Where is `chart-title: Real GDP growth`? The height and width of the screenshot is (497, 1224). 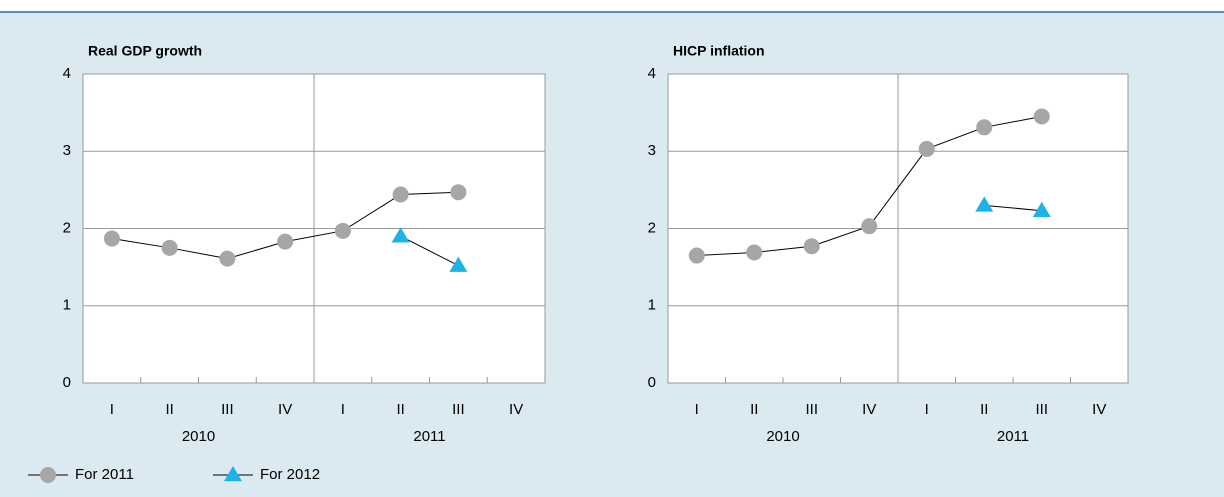 chart-title: Real GDP growth is located at coordinates (145, 51).